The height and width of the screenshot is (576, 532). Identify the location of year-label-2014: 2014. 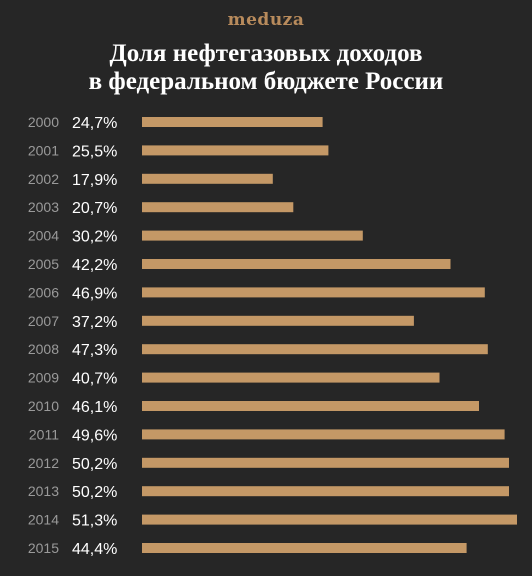
(43, 520).